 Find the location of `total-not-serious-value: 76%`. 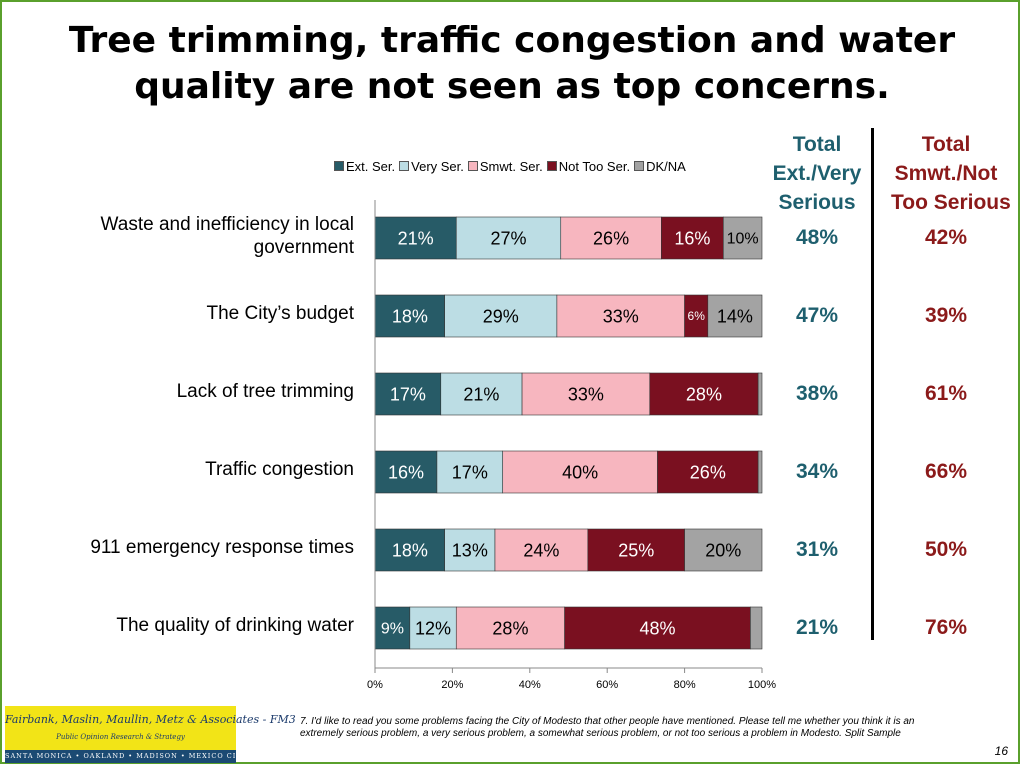

total-not-serious-value: 76% is located at coordinates (946, 627).